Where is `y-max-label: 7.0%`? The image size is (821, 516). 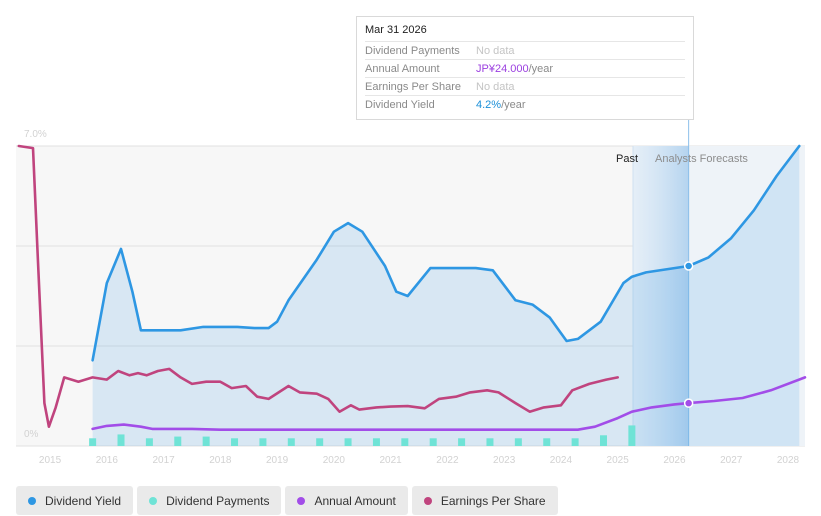
y-max-label: 7.0% is located at coordinates (35, 134).